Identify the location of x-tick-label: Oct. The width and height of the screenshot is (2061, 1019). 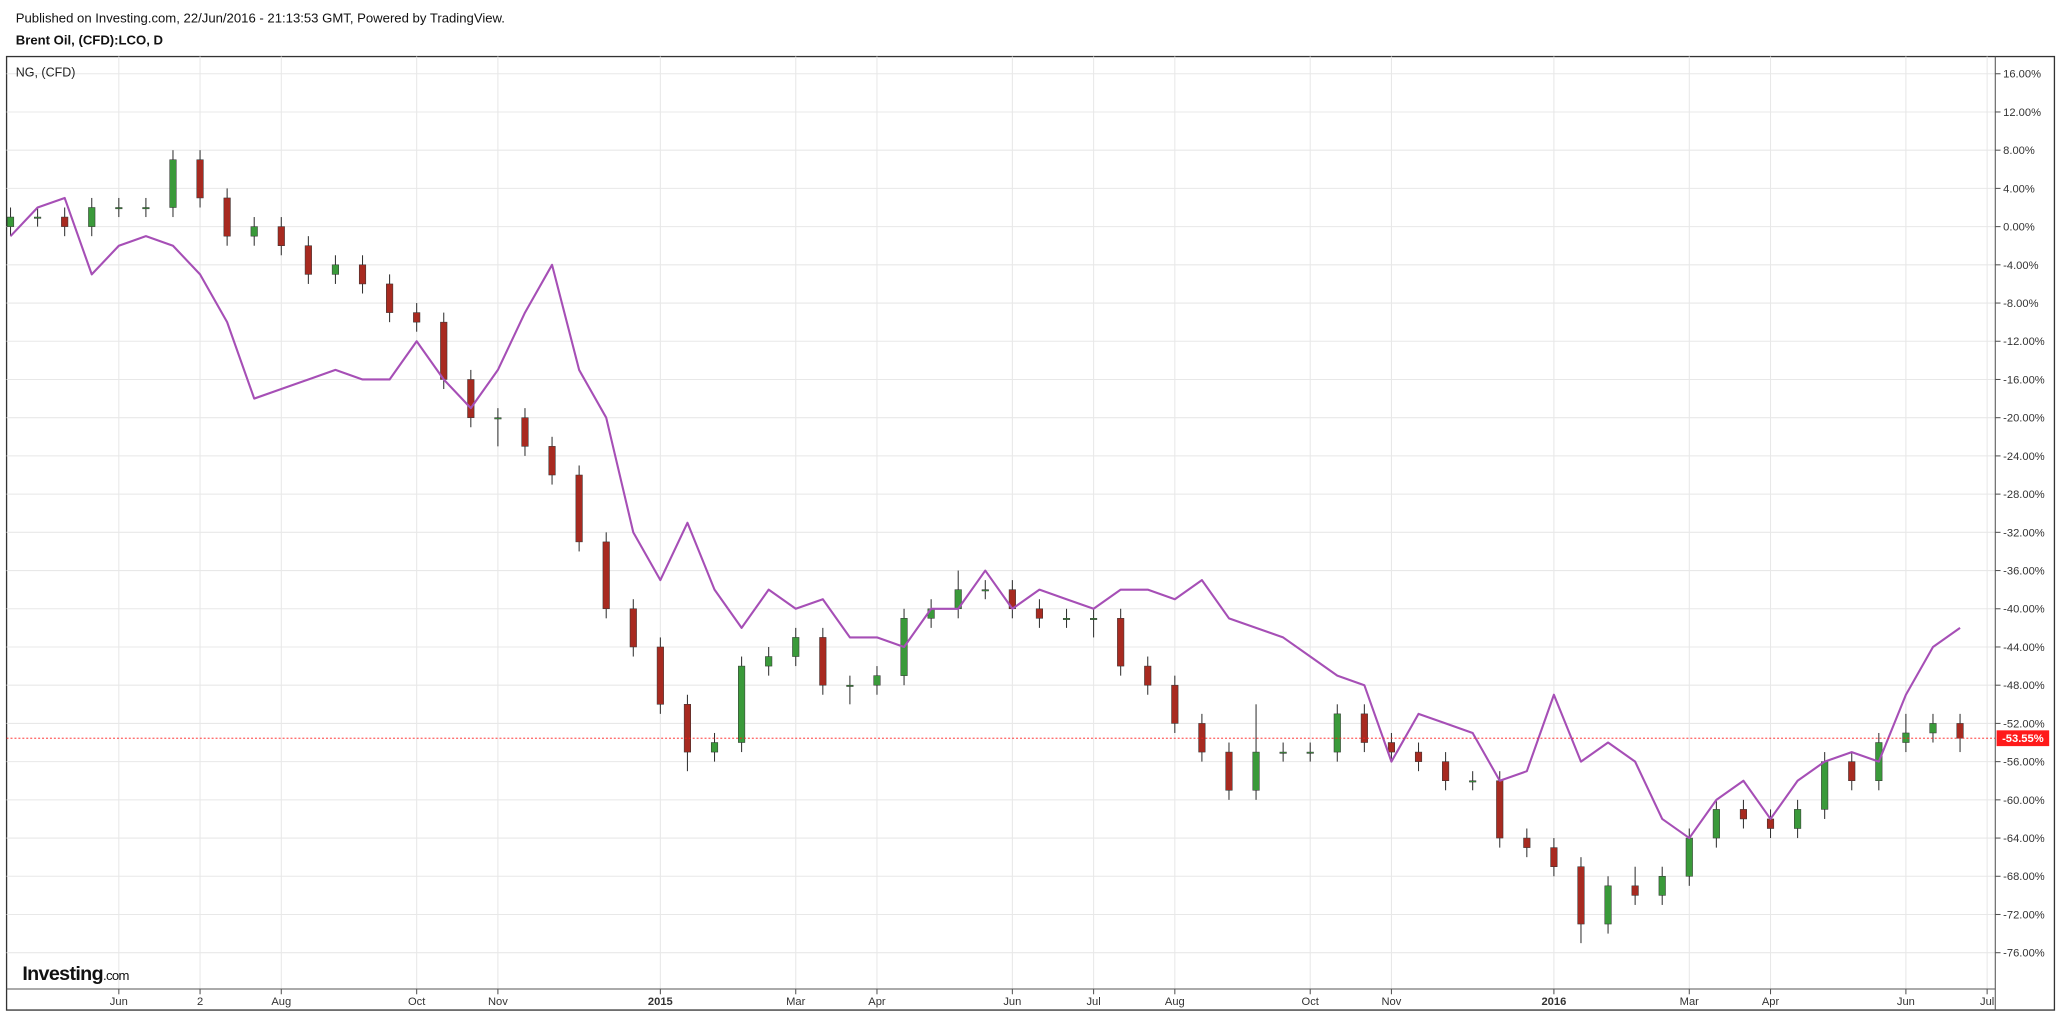
(1311, 1002).